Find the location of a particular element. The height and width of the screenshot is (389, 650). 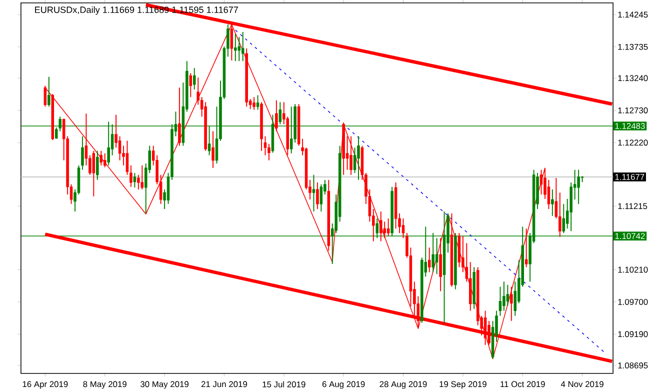

x-tick-label: 4 Nov 2019 is located at coordinates (582, 384).